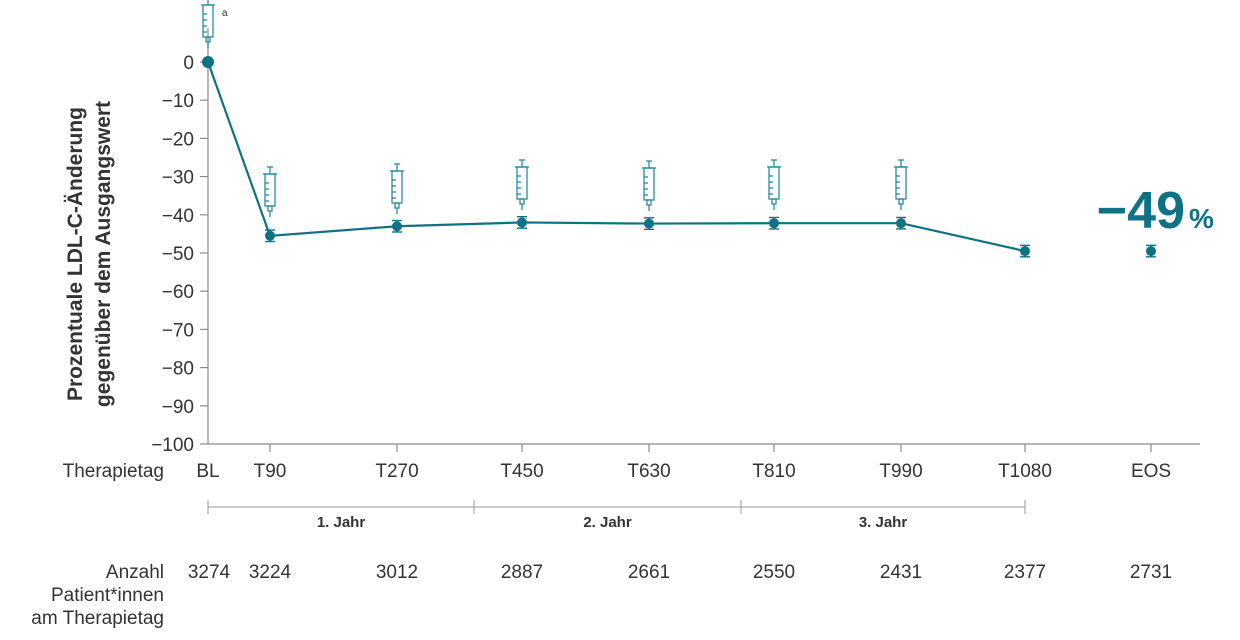  What do you see at coordinates (178, 139) in the screenshot?
I see `y-tick-label: −20` at bounding box center [178, 139].